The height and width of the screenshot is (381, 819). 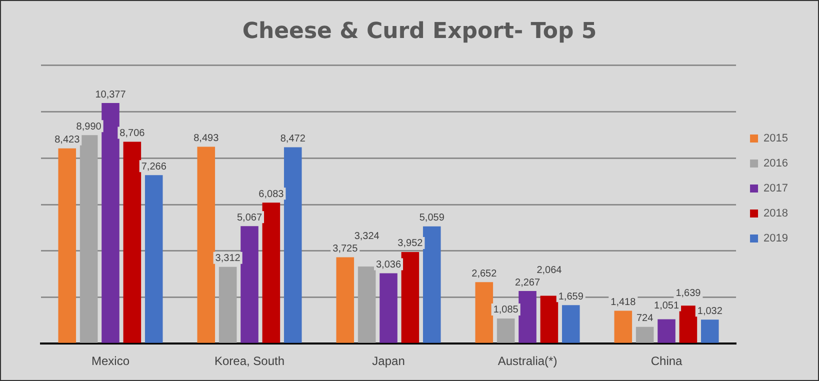 I want to click on data-label: 1,418, so click(x=623, y=302).